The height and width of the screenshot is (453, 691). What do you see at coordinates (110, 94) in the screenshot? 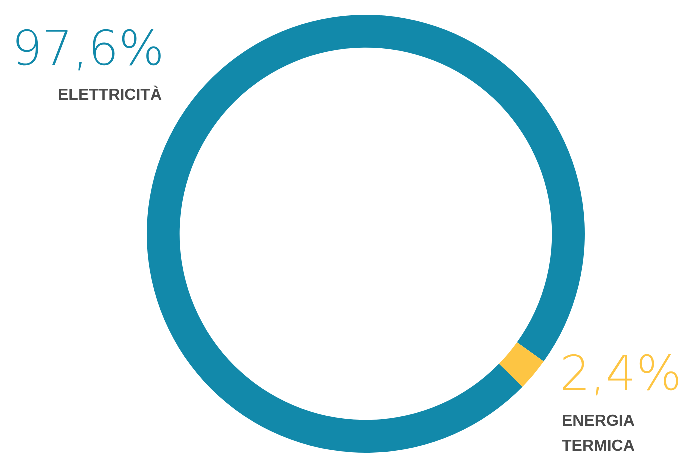
I see `slice-label: ELETTRICITÀ` at bounding box center [110, 94].